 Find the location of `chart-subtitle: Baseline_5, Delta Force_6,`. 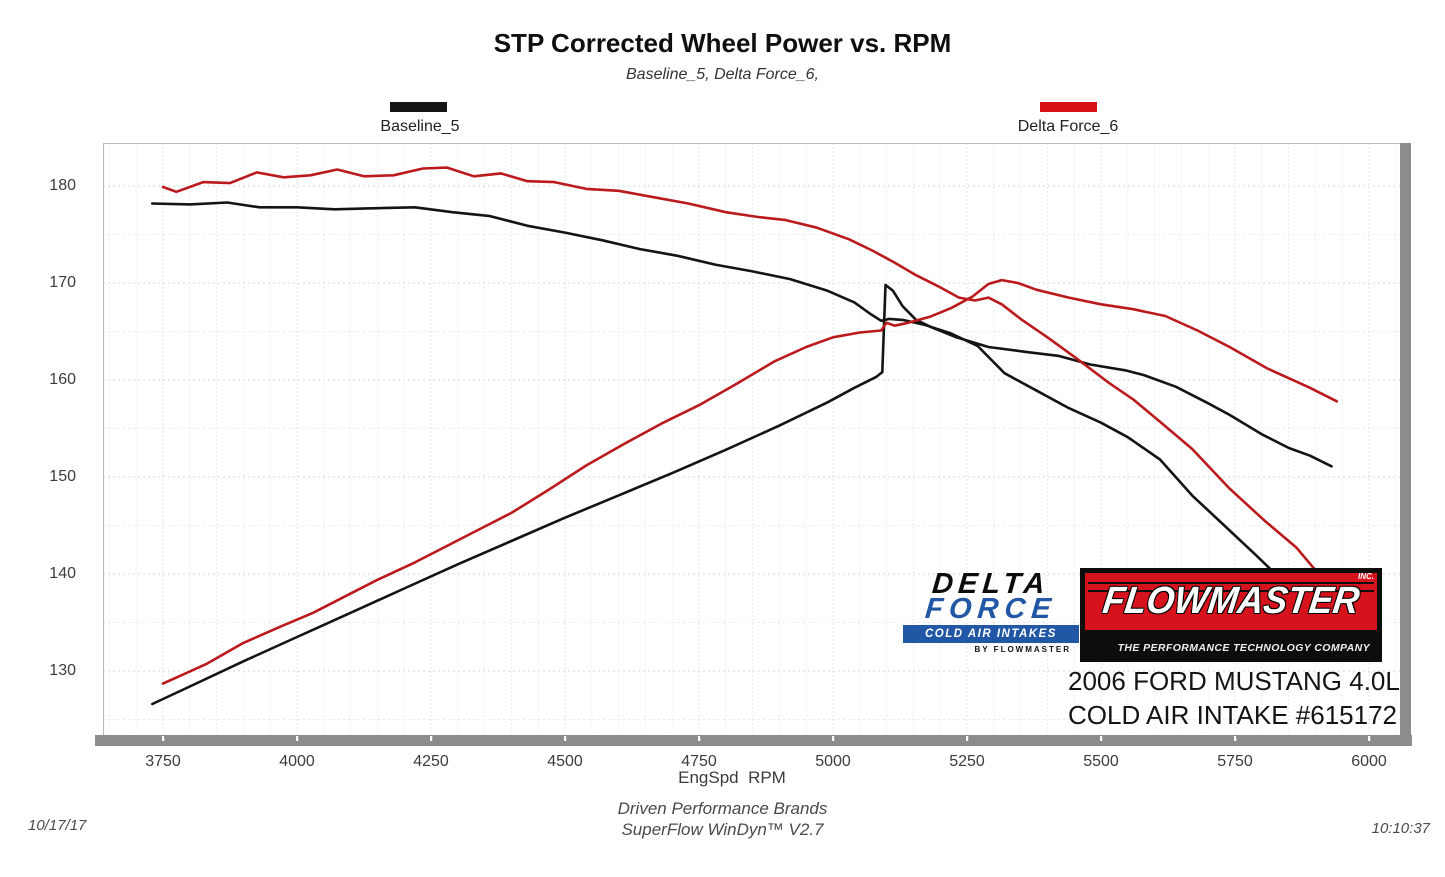

chart-subtitle: Baseline_5, Delta Force_6, is located at coordinates (722, 74).